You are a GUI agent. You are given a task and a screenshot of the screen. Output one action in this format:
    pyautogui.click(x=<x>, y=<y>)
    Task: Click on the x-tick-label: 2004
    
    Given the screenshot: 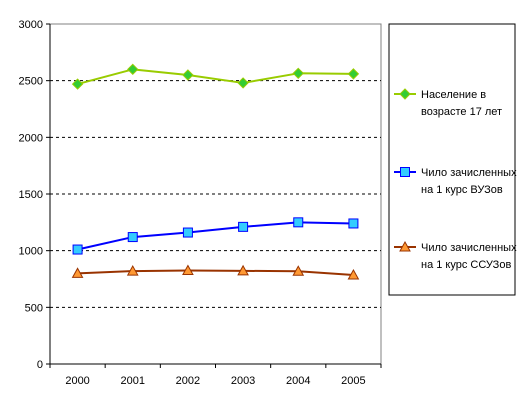 What is the action you would take?
    pyautogui.click(x=298, y=381)
    